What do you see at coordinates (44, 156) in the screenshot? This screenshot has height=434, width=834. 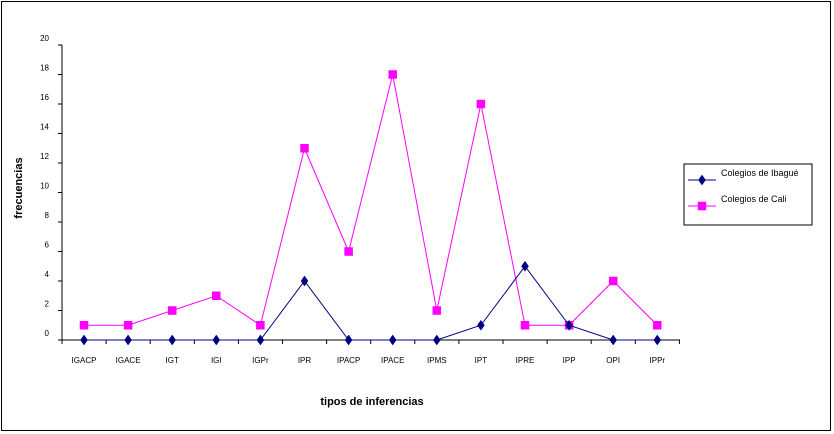 I see `y-tick-label: 12` at bounding box center [44, 156].